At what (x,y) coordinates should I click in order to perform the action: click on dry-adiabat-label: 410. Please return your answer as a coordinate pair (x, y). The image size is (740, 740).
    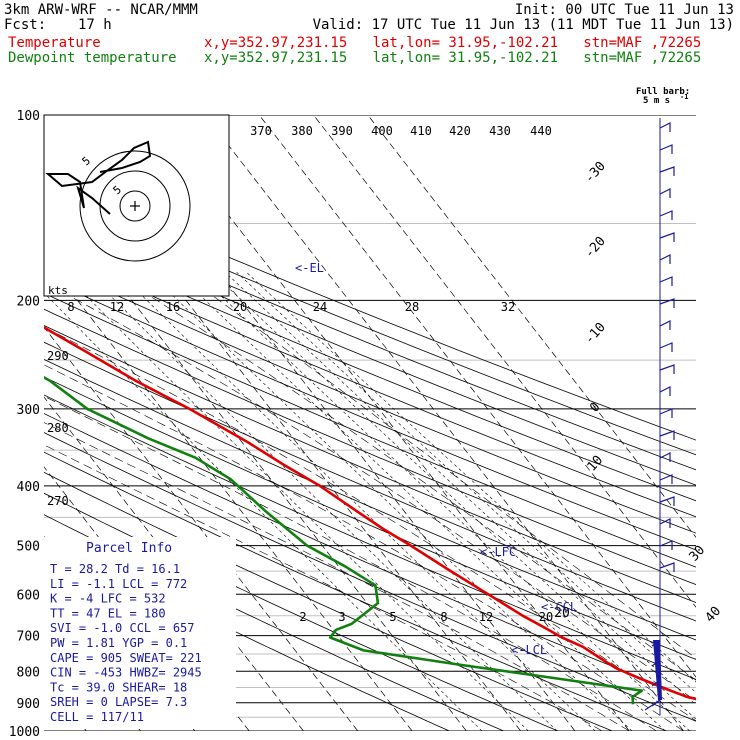
    Looking at the image, I should click on (421, 131).